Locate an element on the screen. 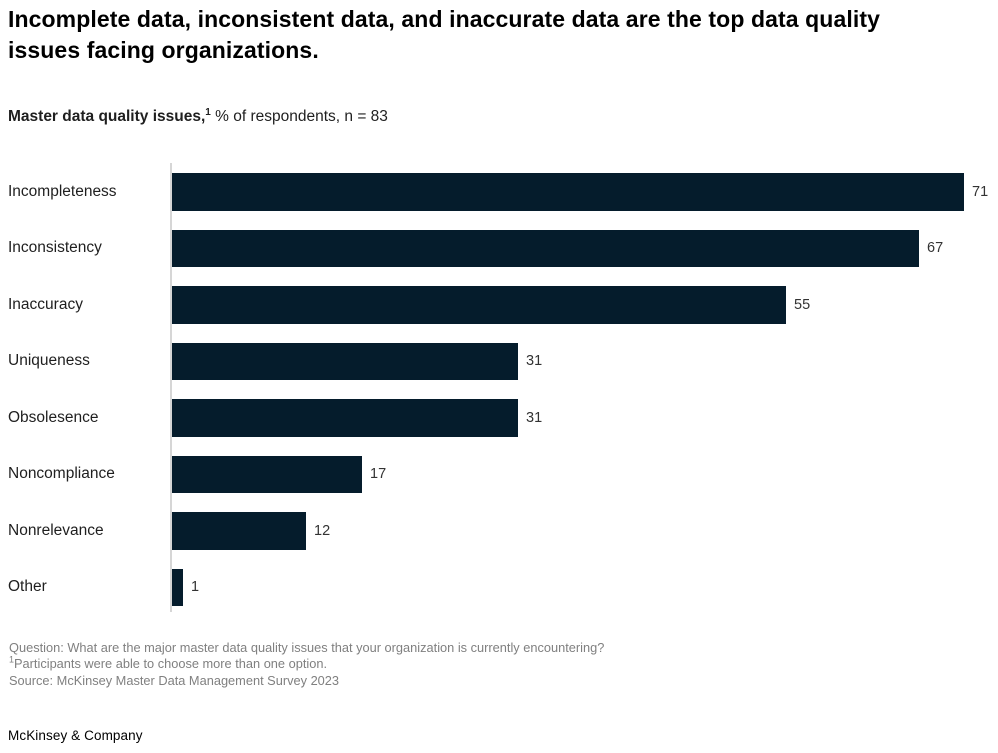 The width and height of the screenshot is (998, 753). category-label: Noncompliance is located at coordinates (61, 474).